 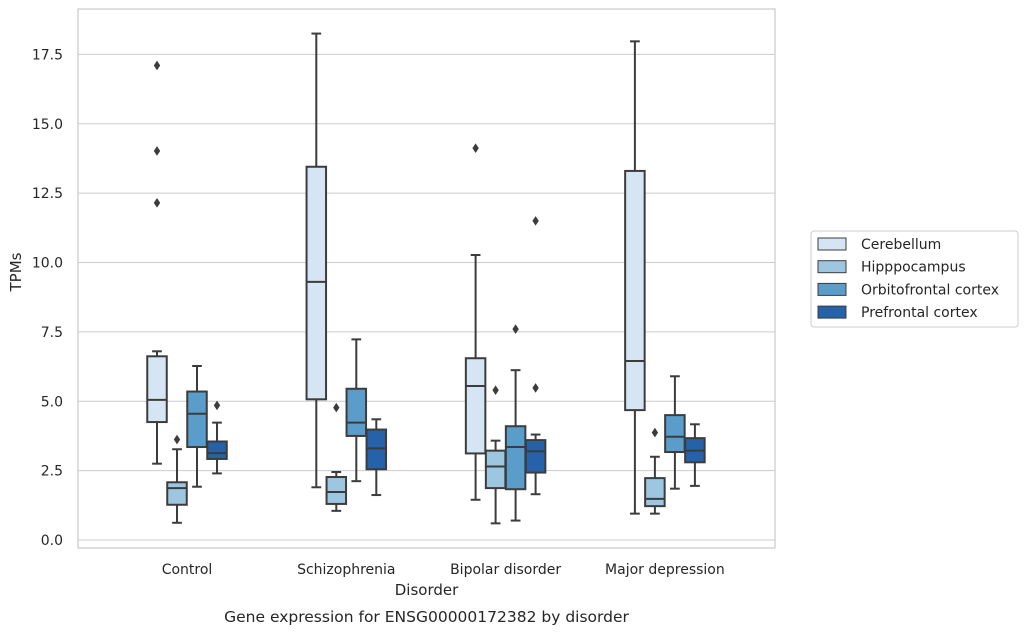 What do you see at coordinates (47, 125) in the screenshot?
I see `y-tick-label: 15.0` at bounding box center [47, 125].